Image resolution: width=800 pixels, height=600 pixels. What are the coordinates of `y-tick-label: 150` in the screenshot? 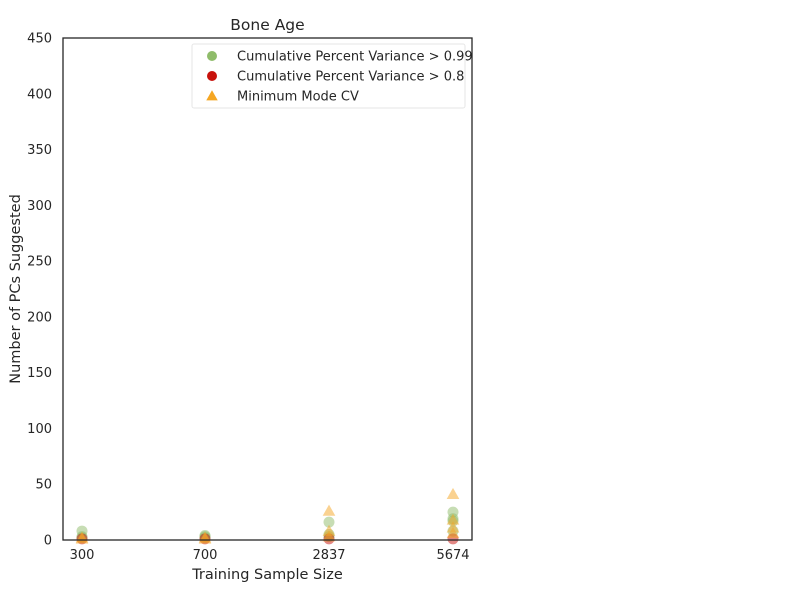 It's located at (39, 373).